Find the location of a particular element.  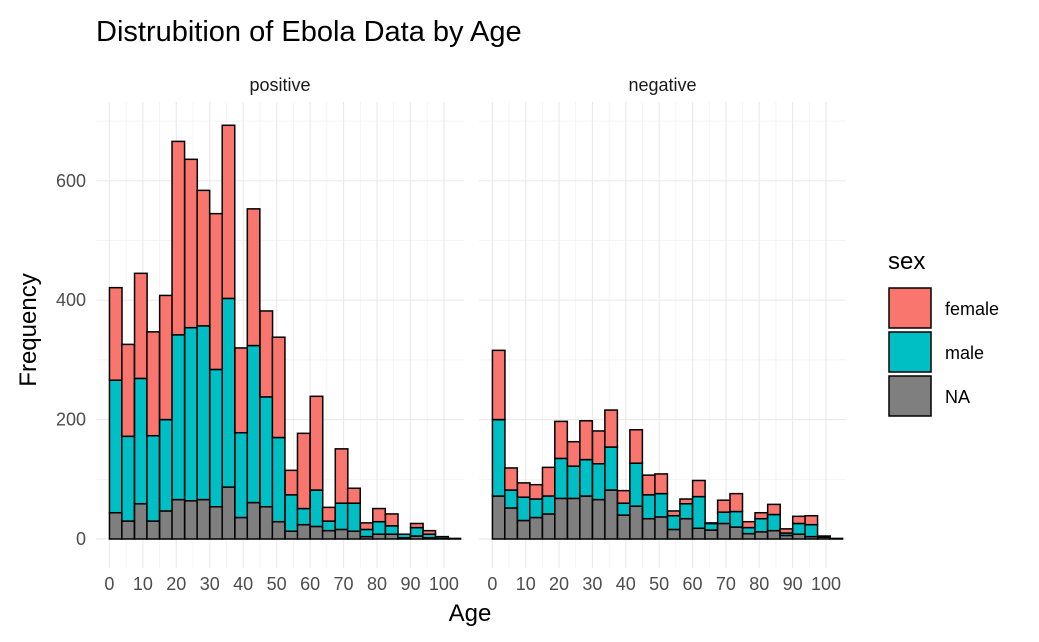

legend-title: sex is located at coordinates (906, 261).